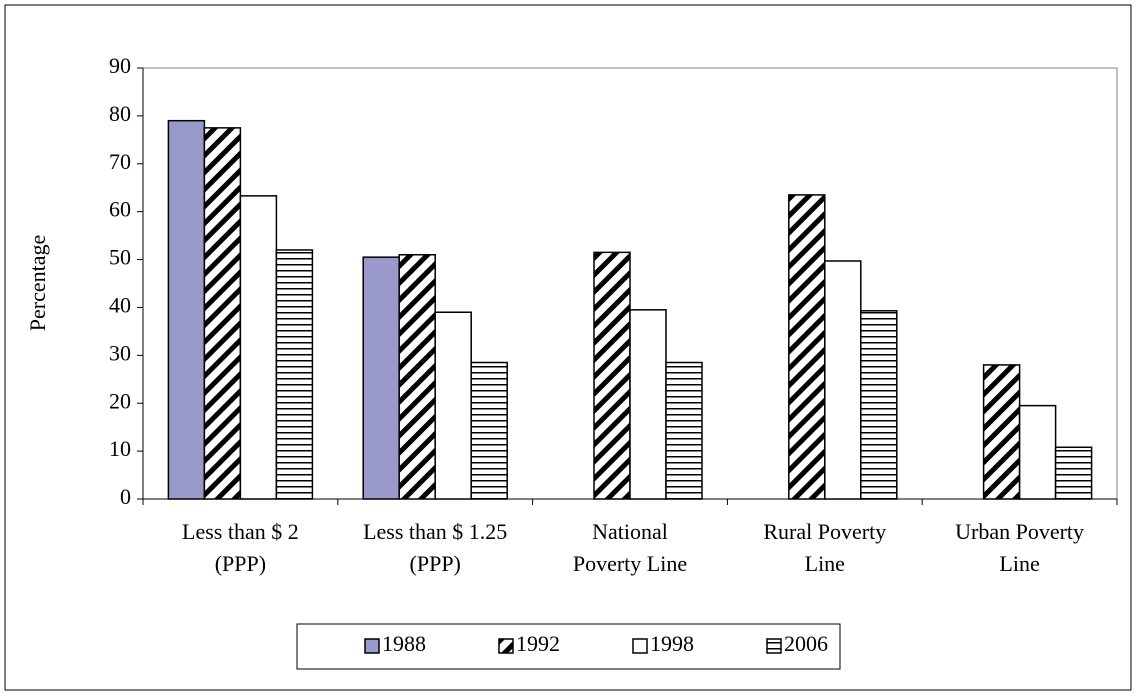  I want to click on x-tick-label: Poverty Line, so click(630, 563).